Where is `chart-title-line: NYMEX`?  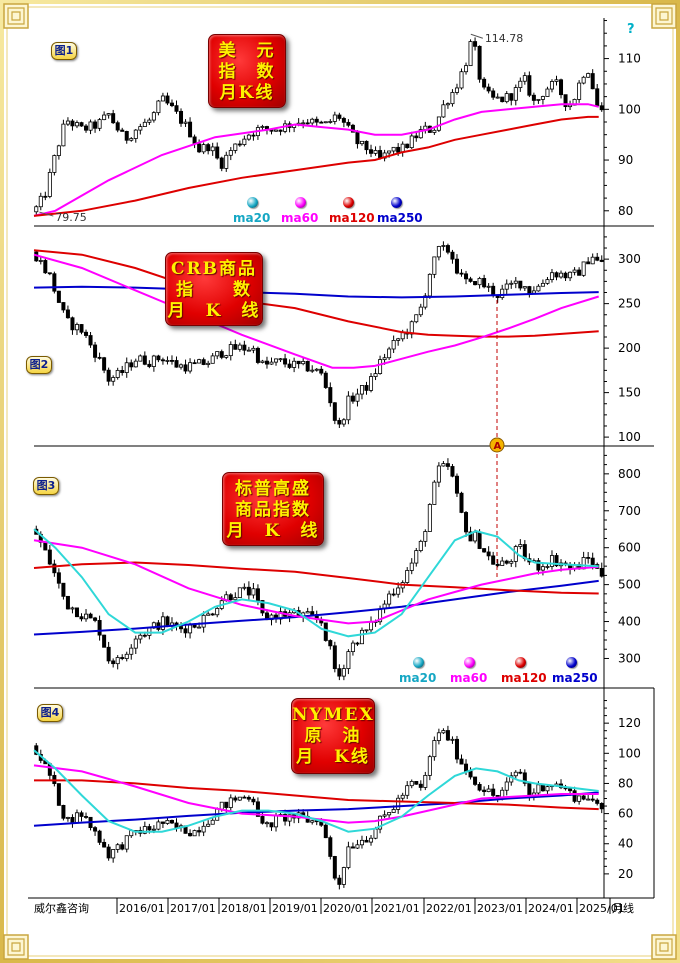 chart-title-line: NYMEX is located at coordinates (333, 715).